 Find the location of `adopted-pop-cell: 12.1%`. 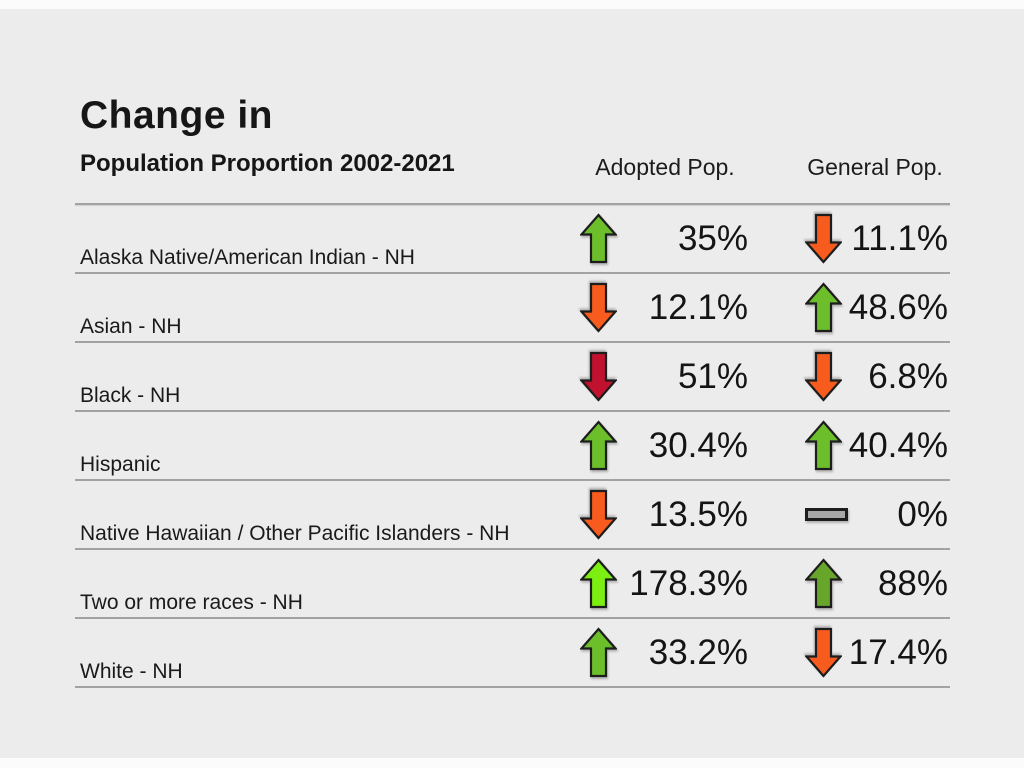

adopted-pop-cell: 12.1% is located at coordinates (664, 307).